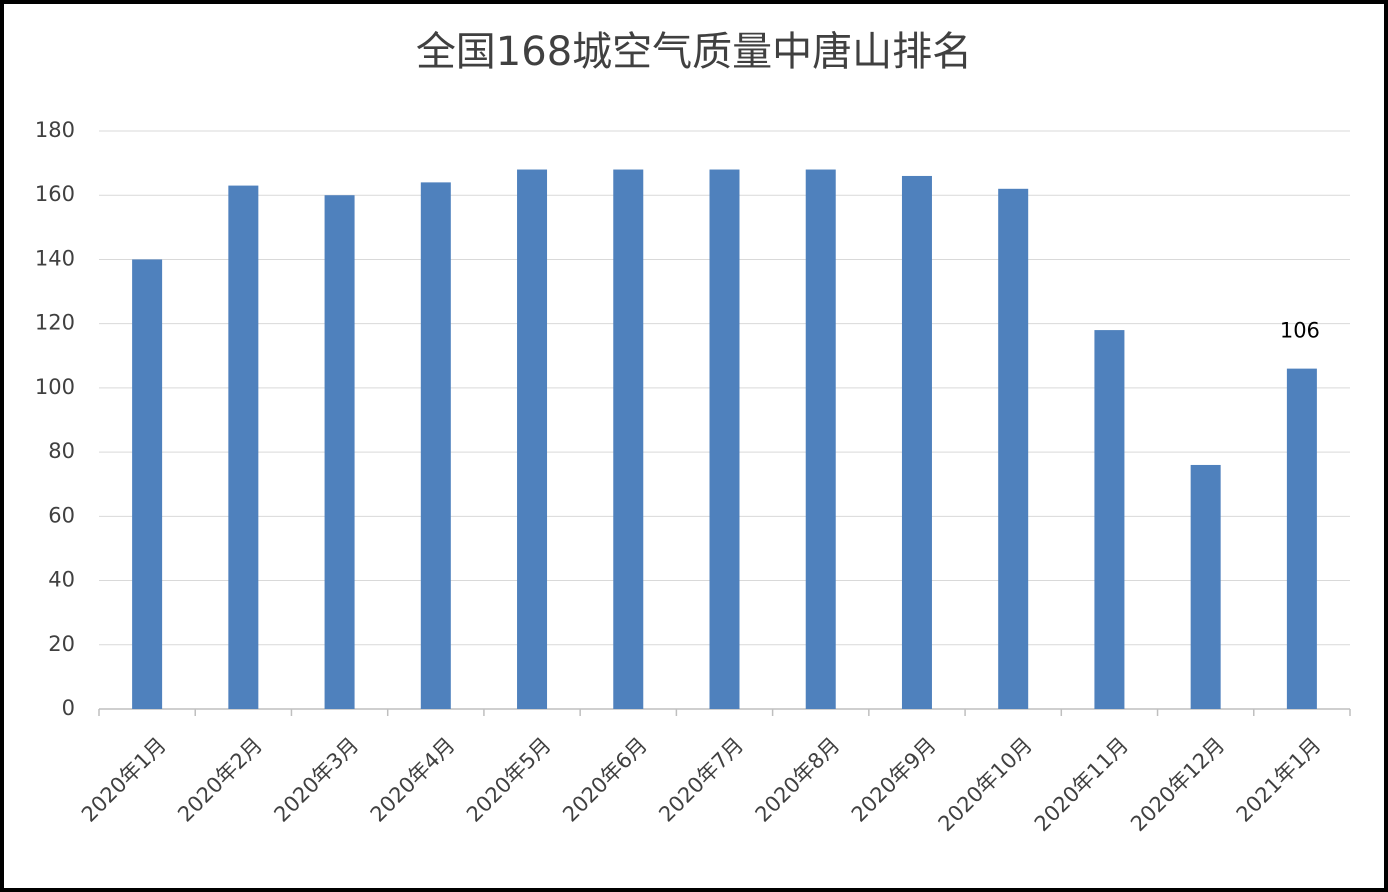 The height and width of the screenshot is (892, 1388). What do you see at coordinates (55, 387) in the screenshot?
I see `y-tick-label: 100` at bounding box center [55, 387].